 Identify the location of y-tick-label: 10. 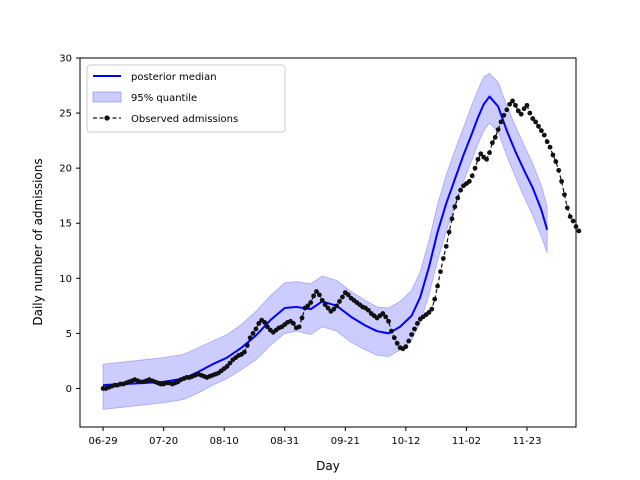
(65, 279).